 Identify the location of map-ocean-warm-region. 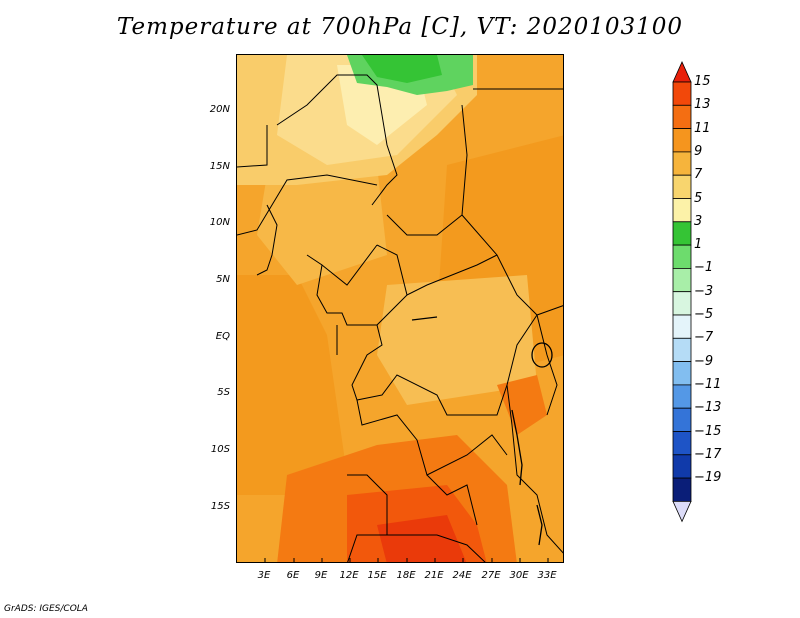
(292, 385).